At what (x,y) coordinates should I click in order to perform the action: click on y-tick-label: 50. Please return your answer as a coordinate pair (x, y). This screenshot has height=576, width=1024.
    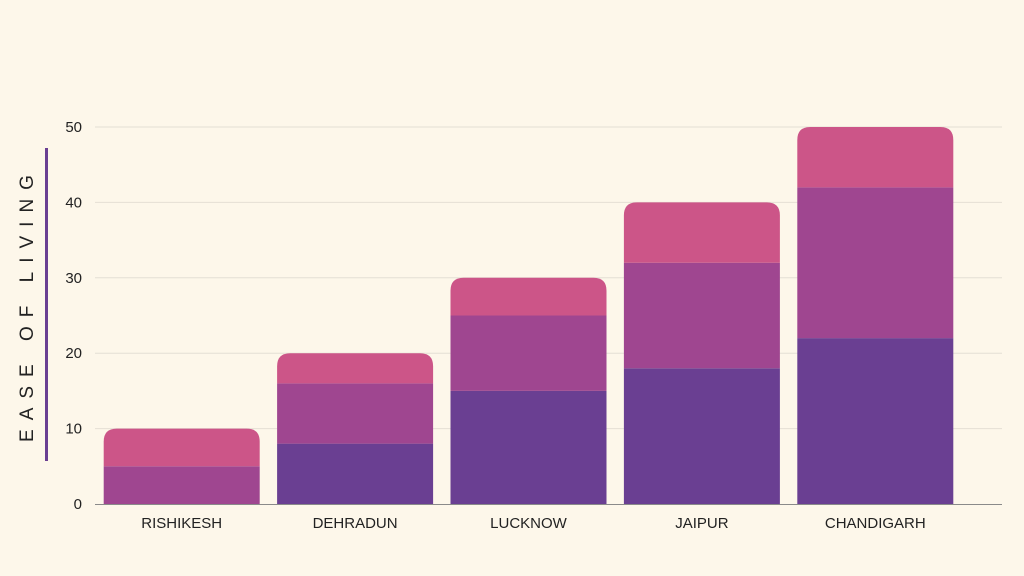
    Looking at the image, I should click on (73, 127).